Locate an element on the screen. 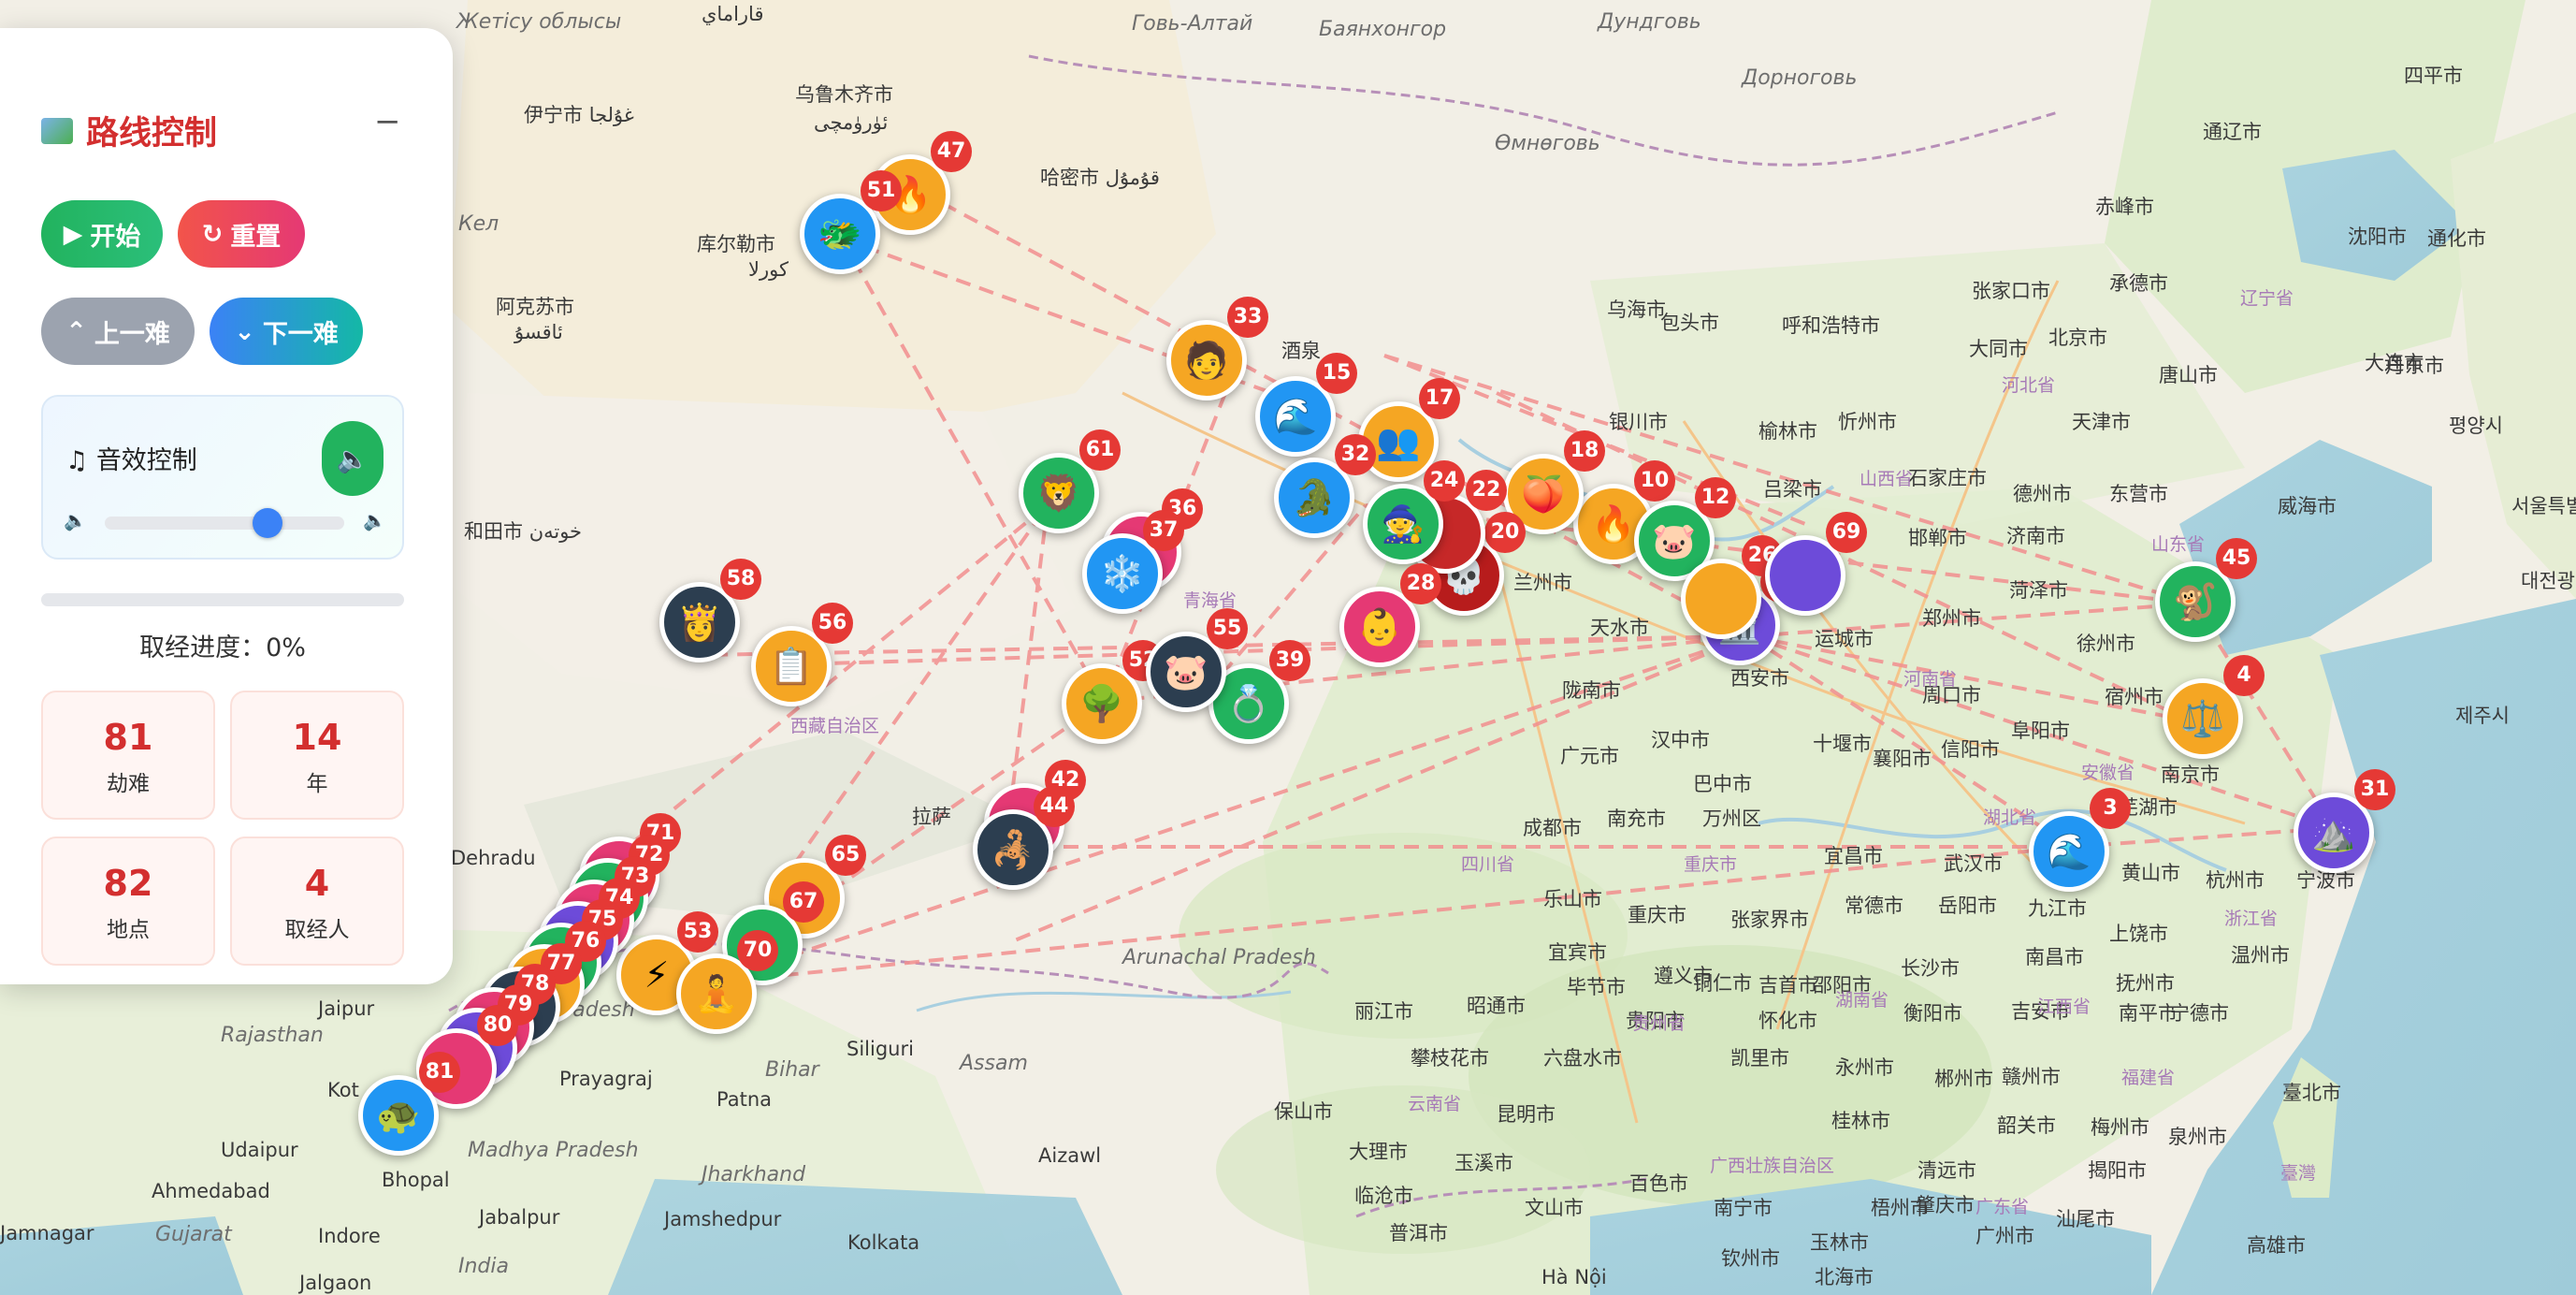 This screenshot has width=2576, height=1295. route-marker: 🐢 81 is located at coordinates (409, 1104).